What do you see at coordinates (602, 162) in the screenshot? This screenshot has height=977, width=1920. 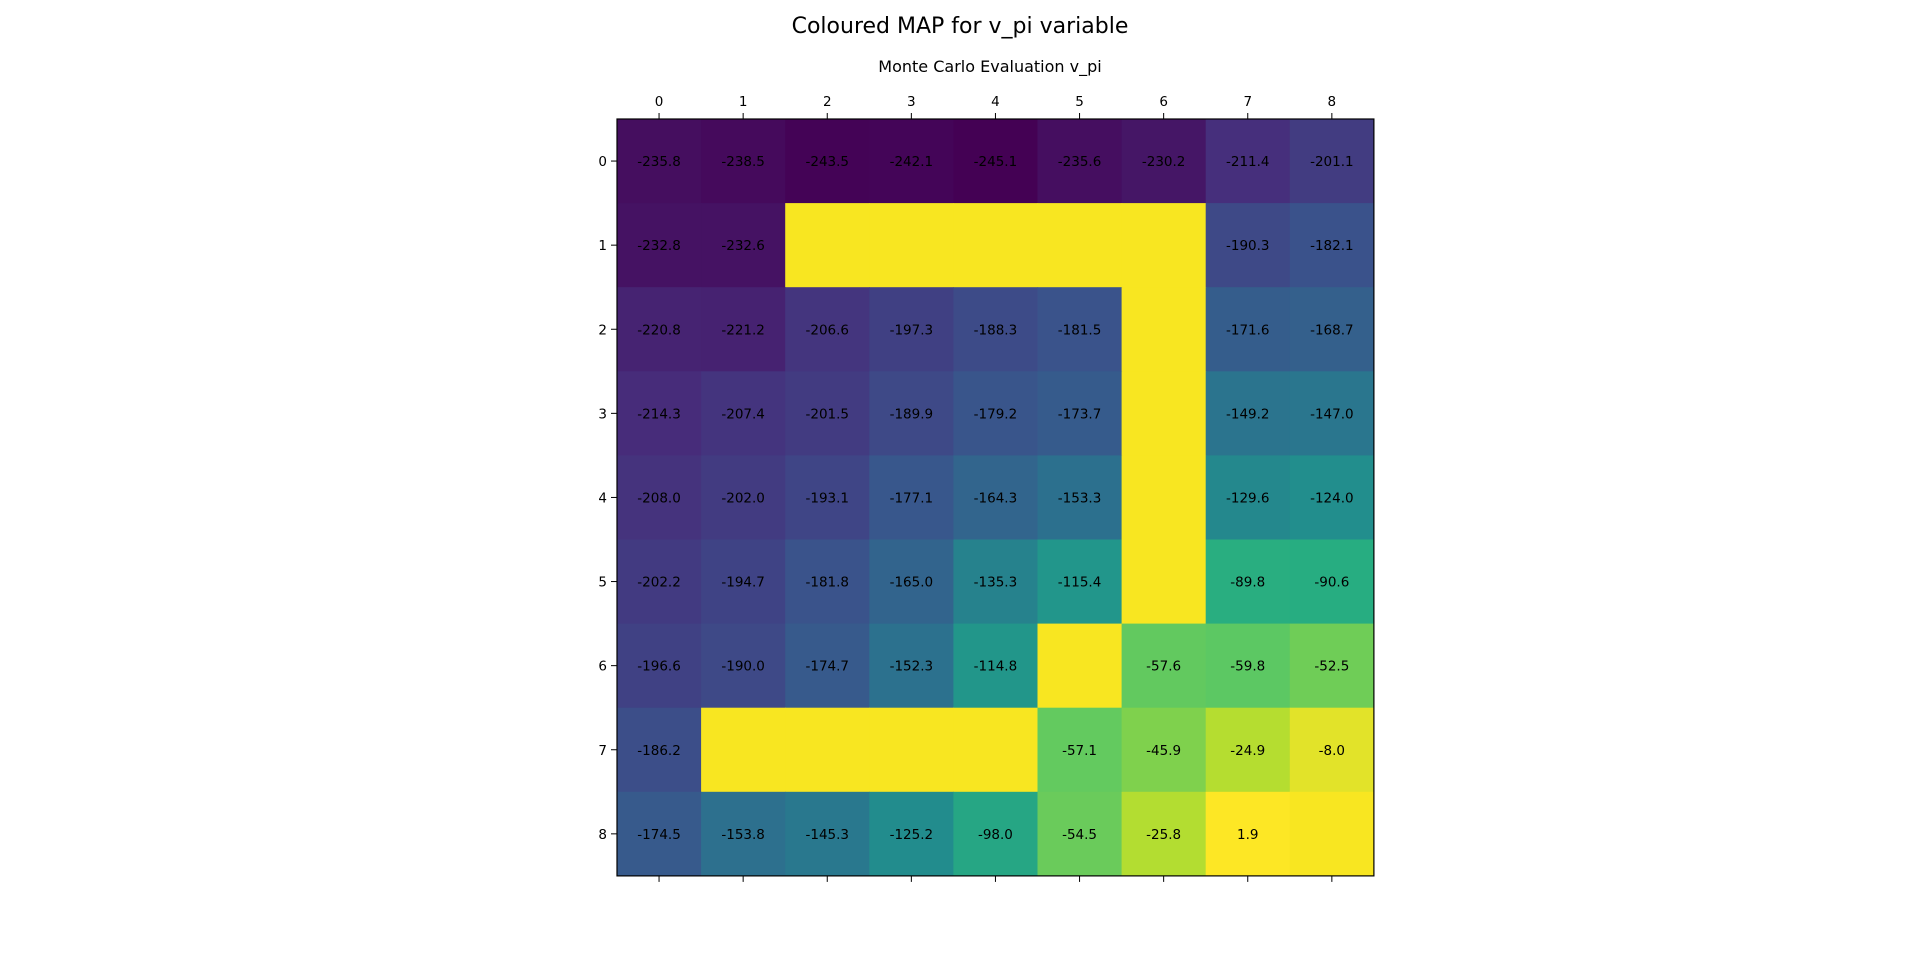 I see `y-tick-label: 0` at bounding box center [602, 162].